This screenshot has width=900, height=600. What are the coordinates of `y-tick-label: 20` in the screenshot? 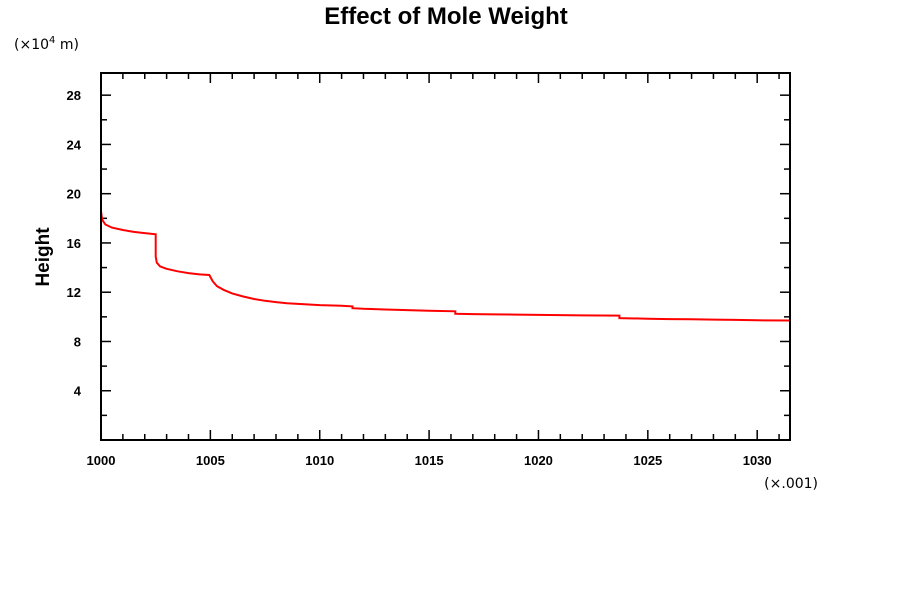 It's located at (74, 194).